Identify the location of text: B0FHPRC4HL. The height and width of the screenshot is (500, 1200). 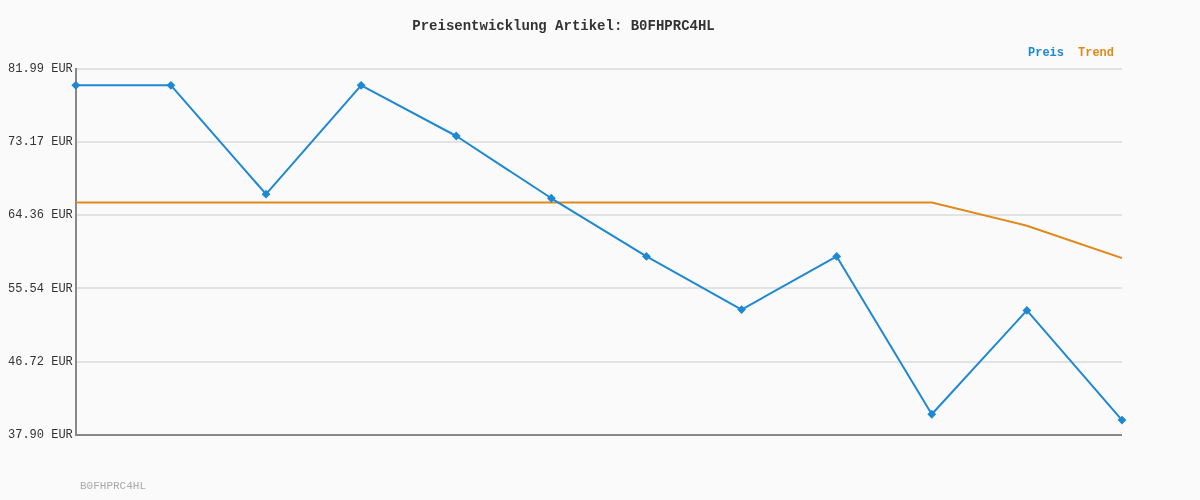
(113, 486).